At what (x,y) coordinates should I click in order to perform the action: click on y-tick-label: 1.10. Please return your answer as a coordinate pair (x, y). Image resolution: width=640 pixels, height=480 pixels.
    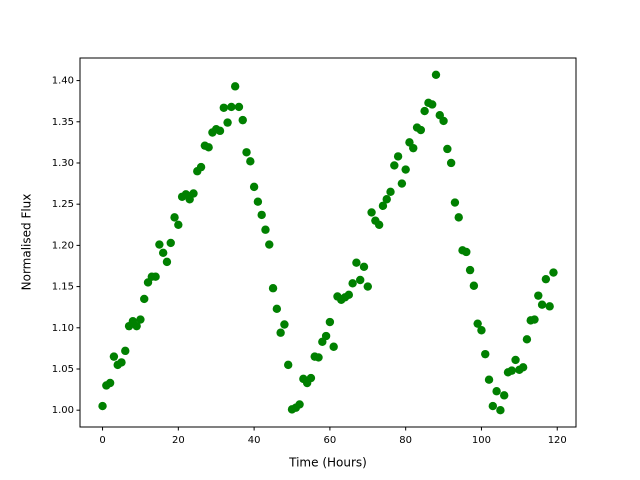
    Looking at the image, I should click on (63, 328).